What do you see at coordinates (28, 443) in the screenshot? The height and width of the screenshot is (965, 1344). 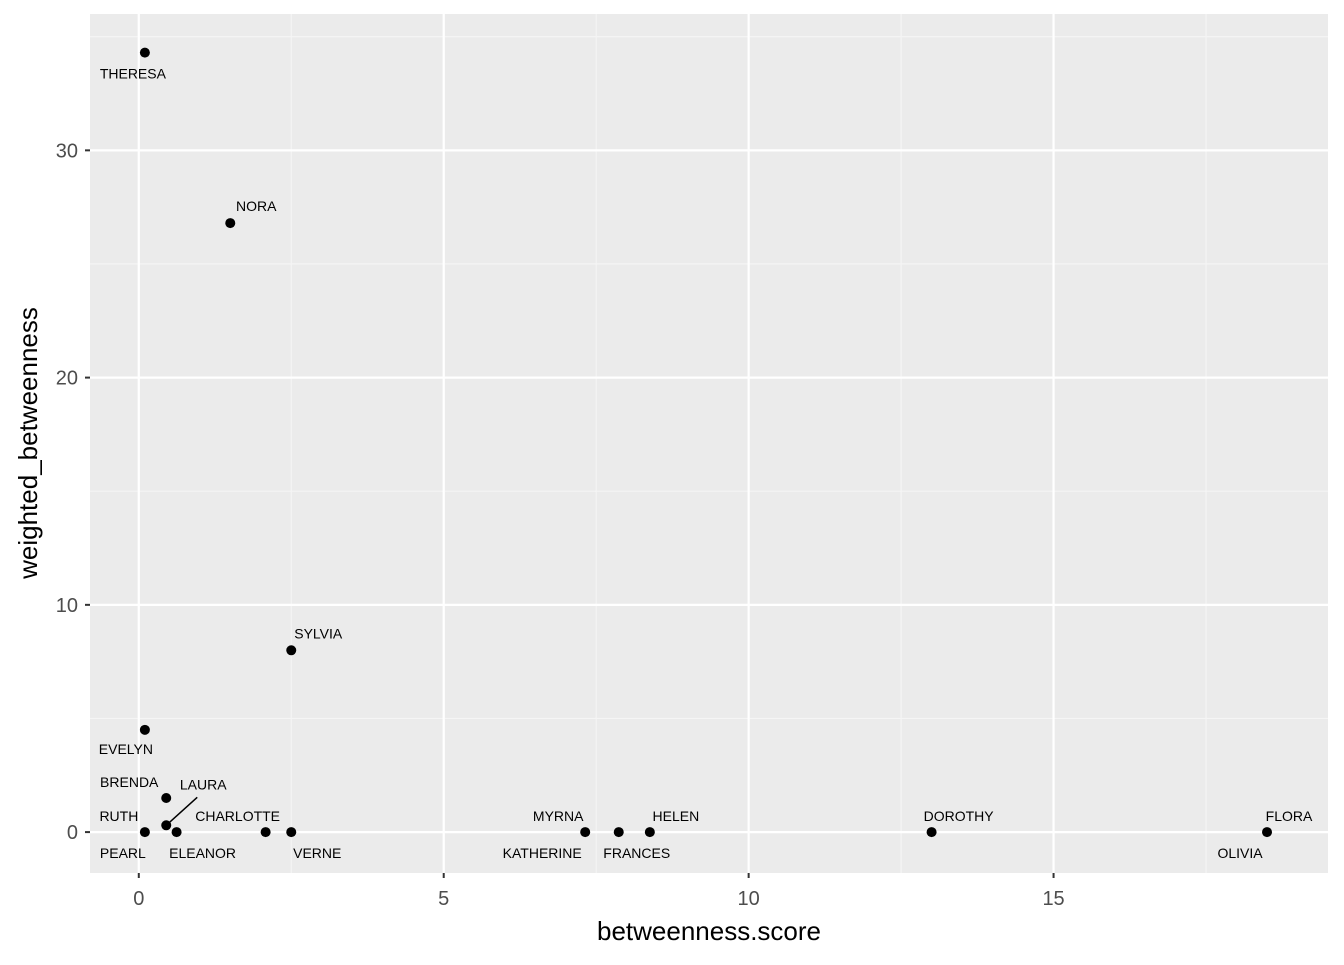 I see `y-axis-title: weighted_betweenness` at bounding box center [28, 443].